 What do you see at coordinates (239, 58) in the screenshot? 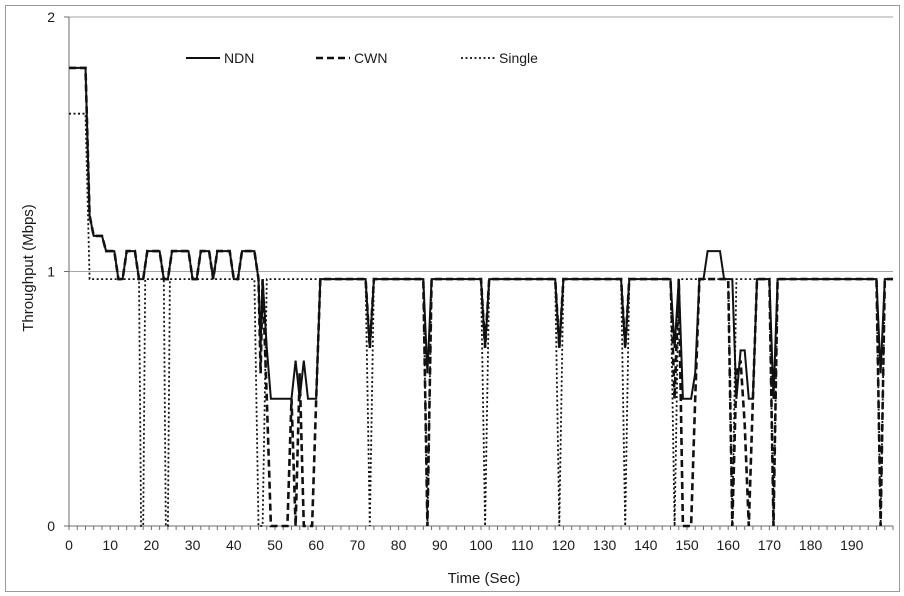
I see `legend-label-ndn: NDN` at bounding box center [239, 58].